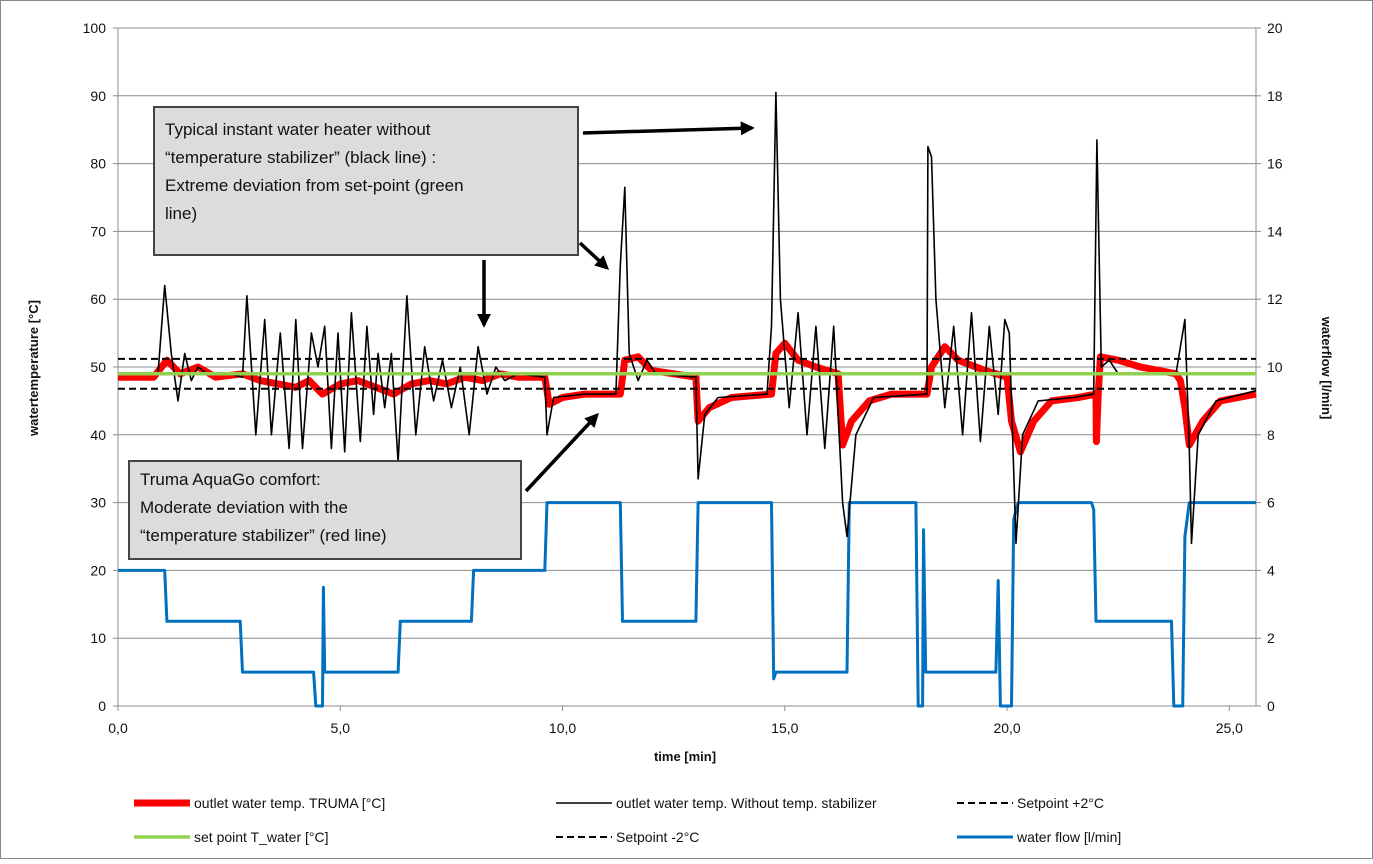 The image size is (1373, 864). Describe the element at coordinates (1275, 367) in the screenshot. I see `y2-tick-label: 10` at that location.